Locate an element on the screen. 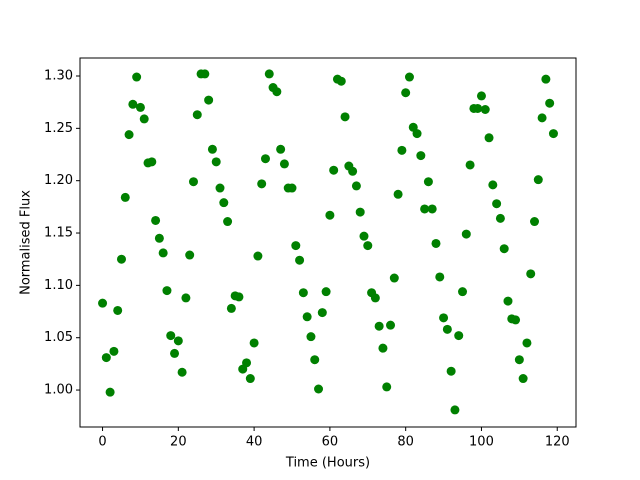 This screenshot has width=640, height=480. y-axis-label: Normalised Flux is located at coordinates (26, 242).